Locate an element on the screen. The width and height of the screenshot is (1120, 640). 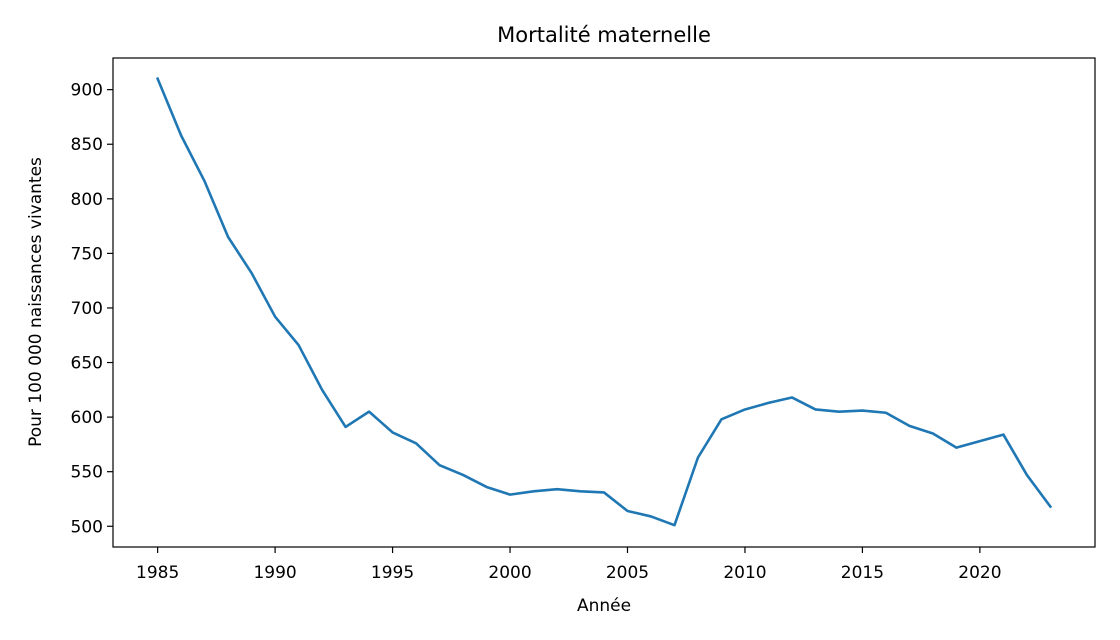
y-tick-label: 600 is located at coordinates (87, 418).